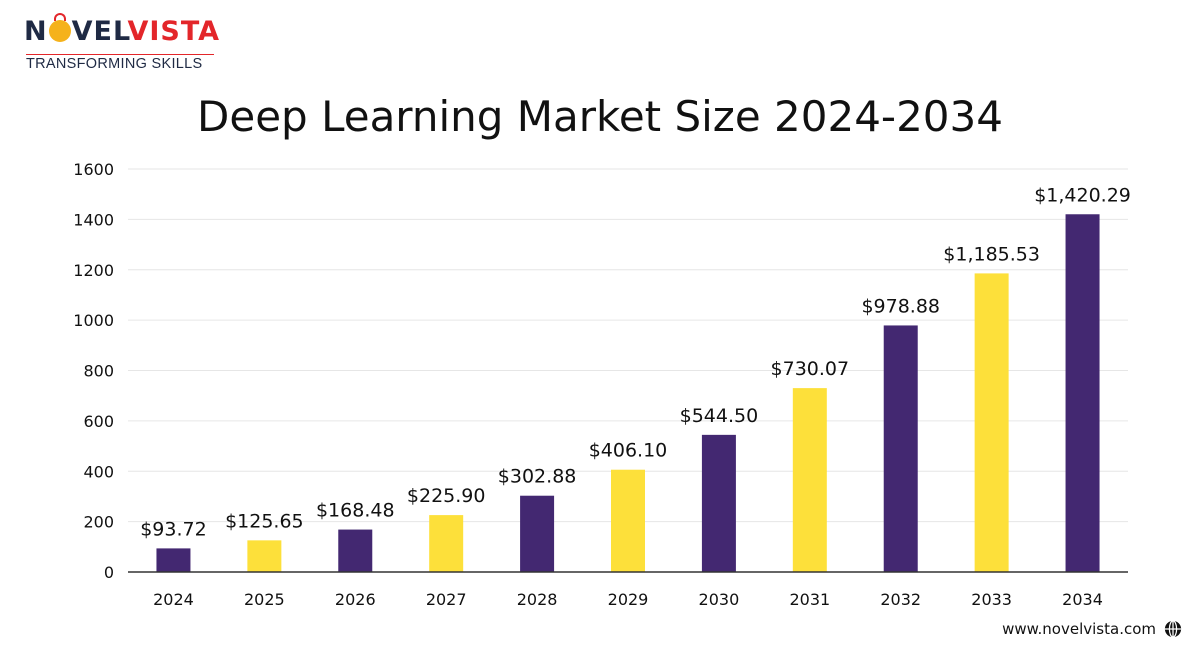 The image size is (1200, 650). Describe the element at coordinates (173, 599) in the screenshot. I see `x-tick-label: 2024` at that location.